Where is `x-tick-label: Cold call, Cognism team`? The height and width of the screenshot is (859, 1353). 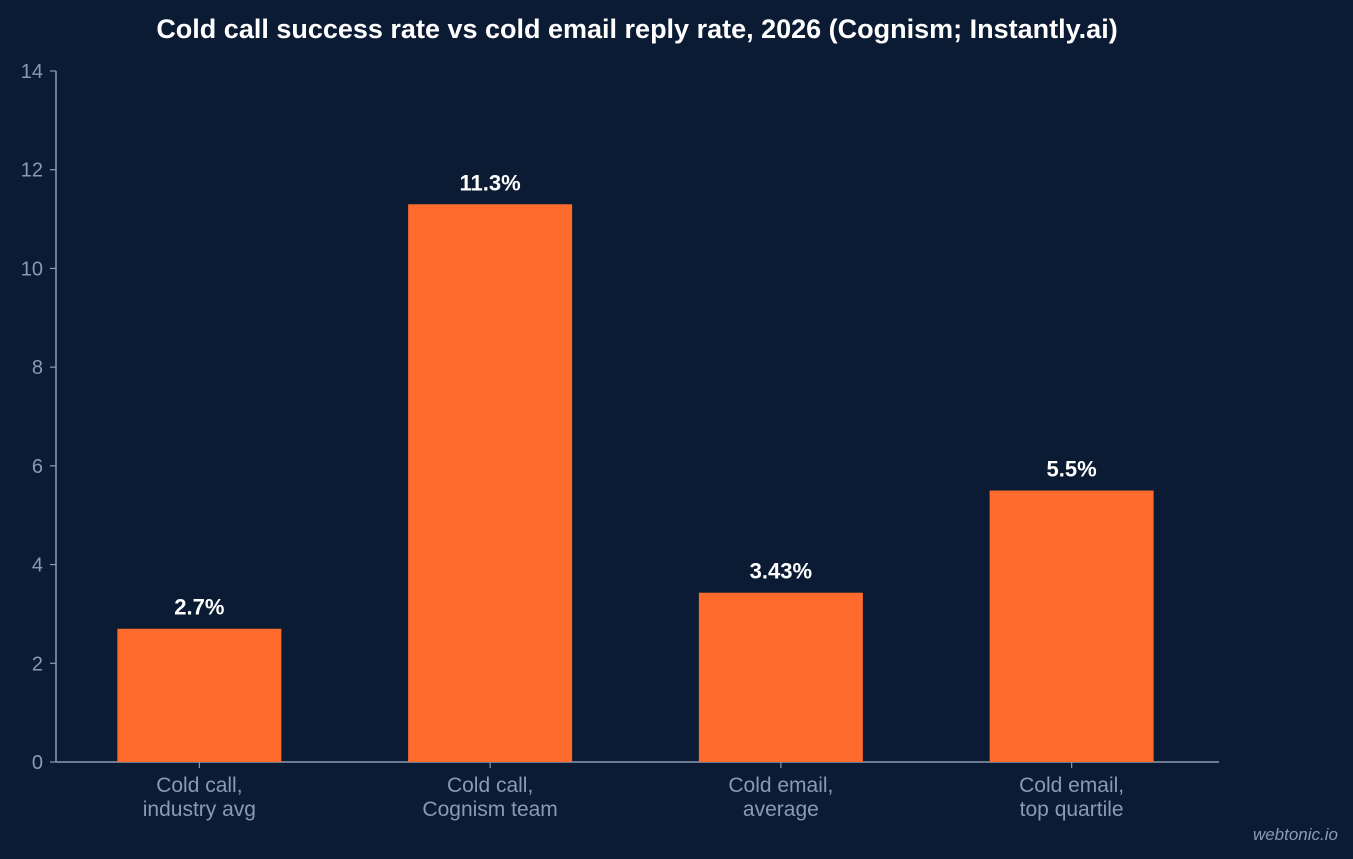 x-tick-label: Cold call, Cognism team is located at coordinates (489, 797).